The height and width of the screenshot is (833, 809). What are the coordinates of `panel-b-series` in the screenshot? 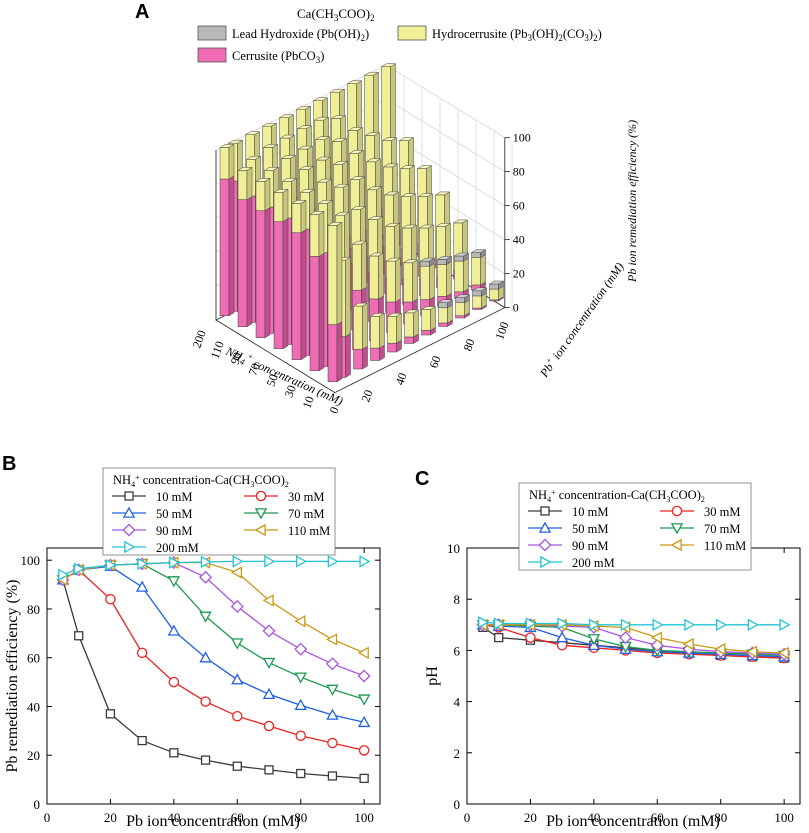 It's located at (213, 669).